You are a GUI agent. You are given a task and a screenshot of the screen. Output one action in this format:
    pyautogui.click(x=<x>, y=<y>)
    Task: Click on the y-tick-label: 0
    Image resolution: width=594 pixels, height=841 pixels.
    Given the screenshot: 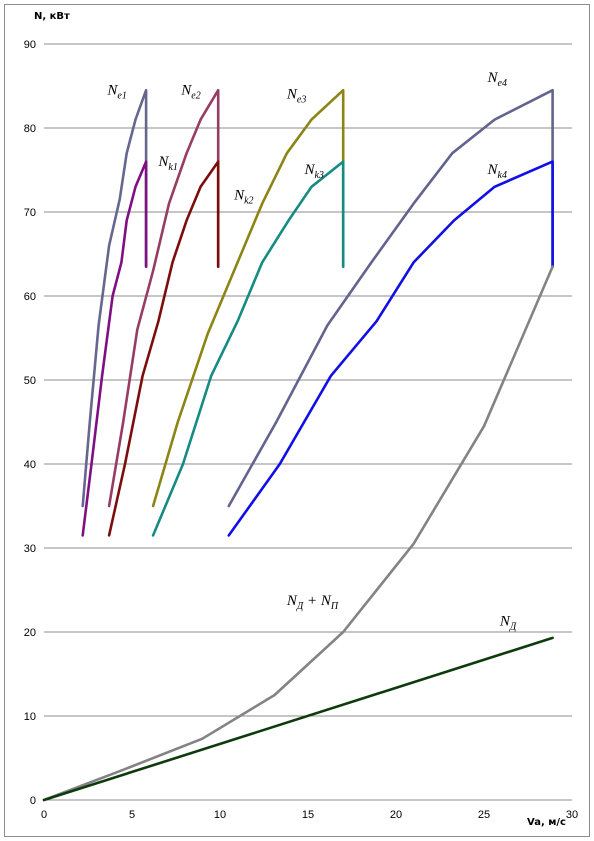 What is the action you would take?
    pyautogui.click(x=33, y=801)
    